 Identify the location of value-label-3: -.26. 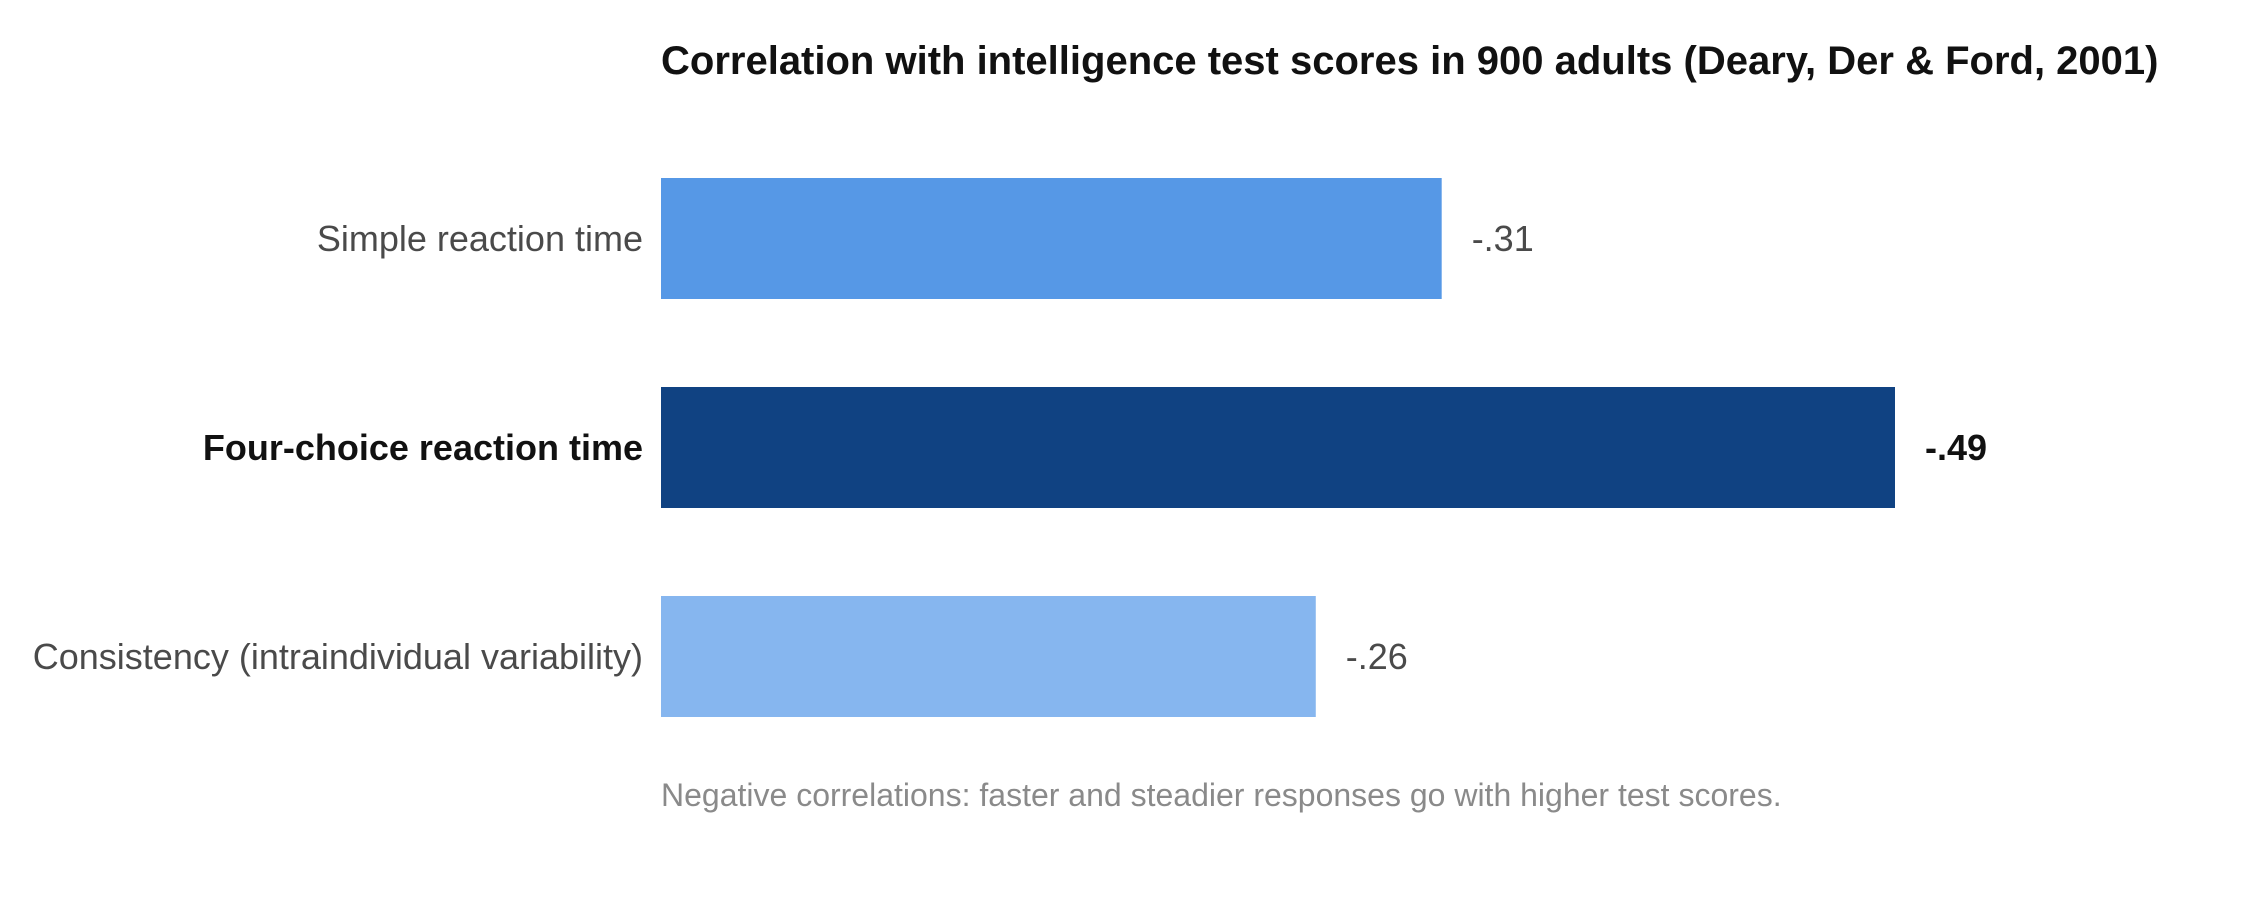
(1377, 656).